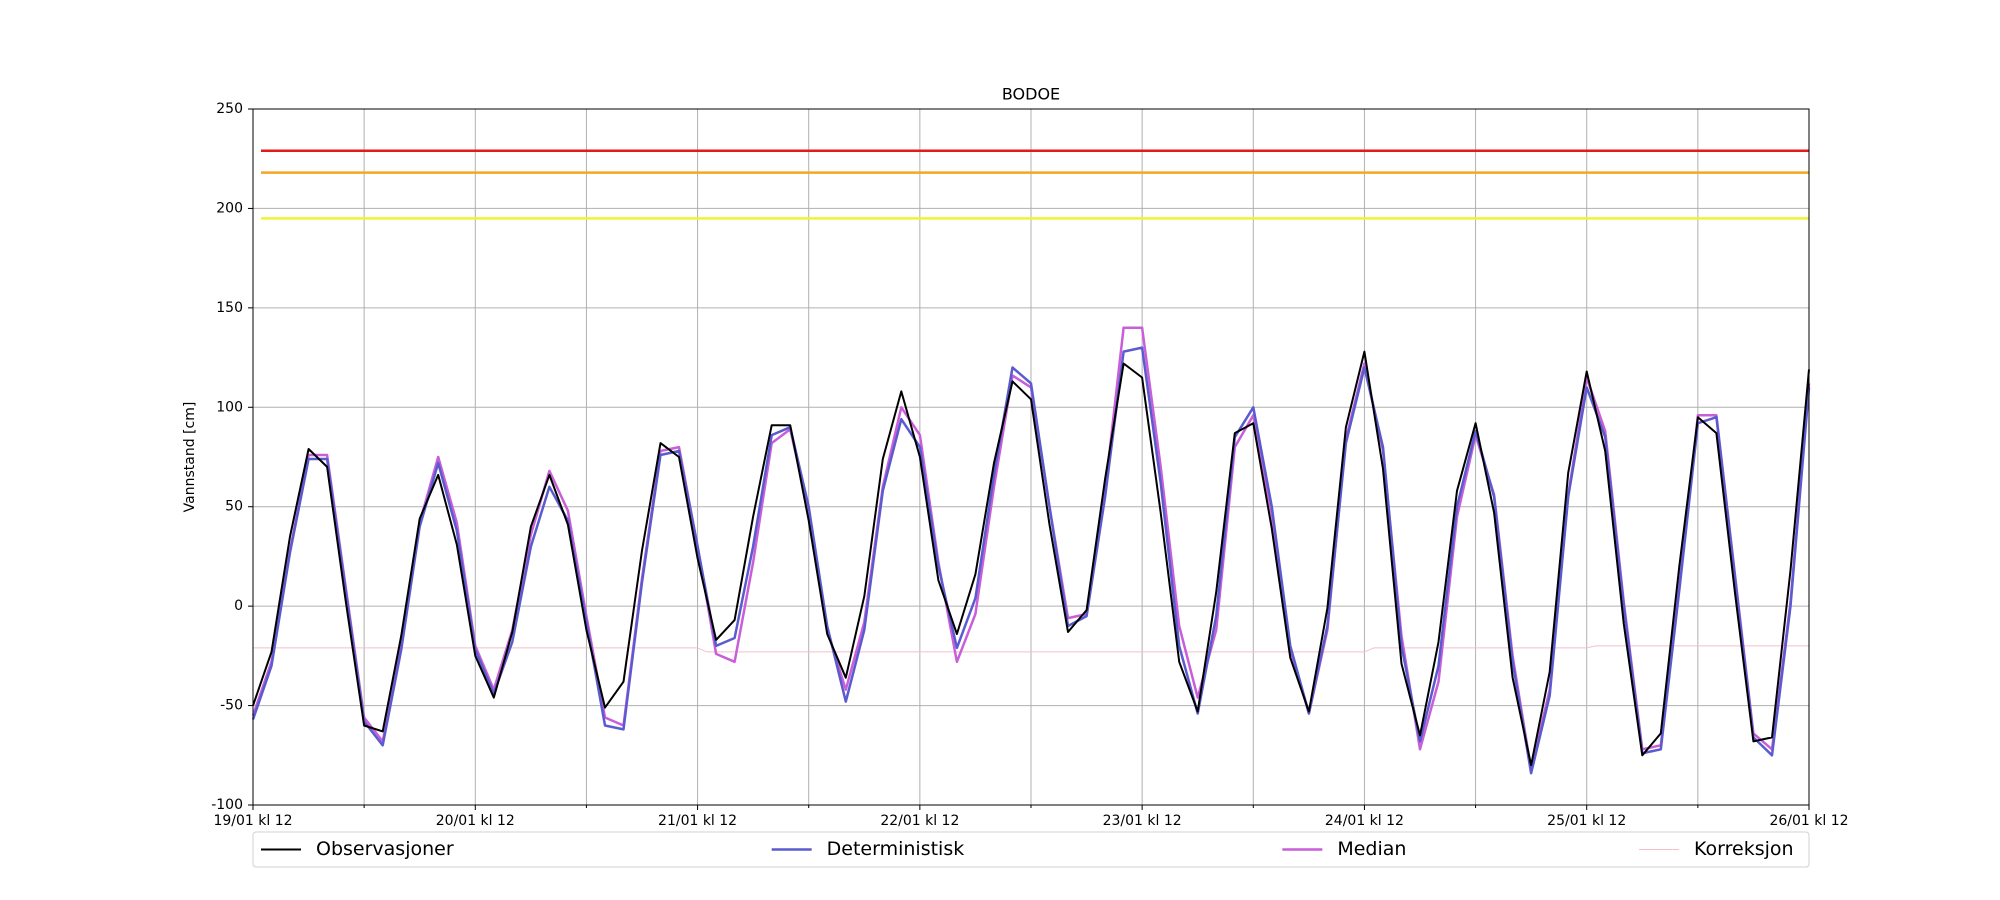 The height and width of the screenshot is (900, 2000). What do you see at coordinates (1744, 849) in the screenshot?
I see `legend-label: Korreksjon` at bounding box center [1744, 849].